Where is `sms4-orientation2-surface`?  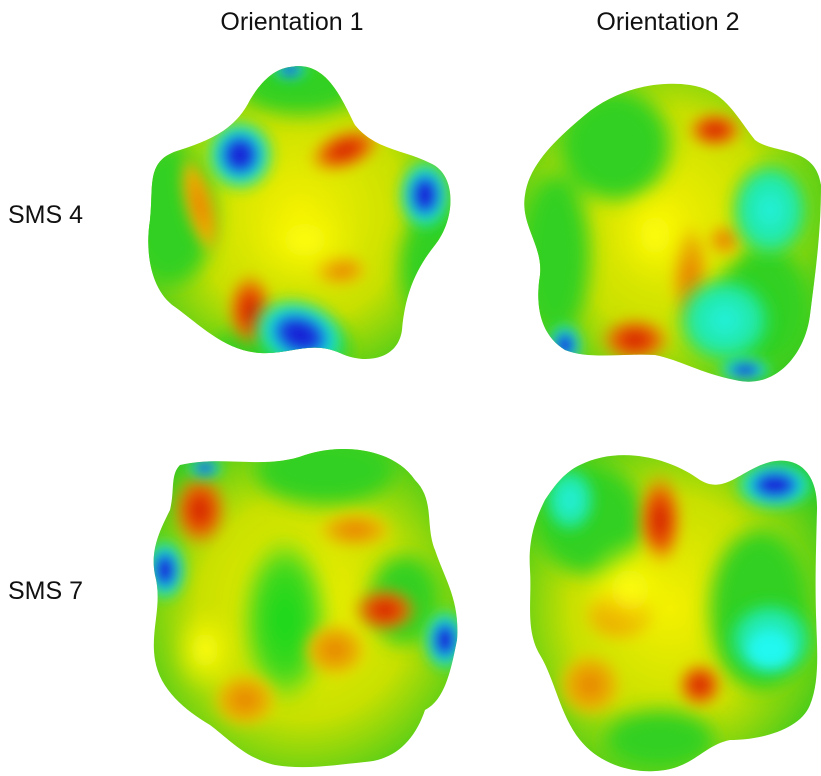
sms4-orientation2-surface is located at coordinates (672, 232).